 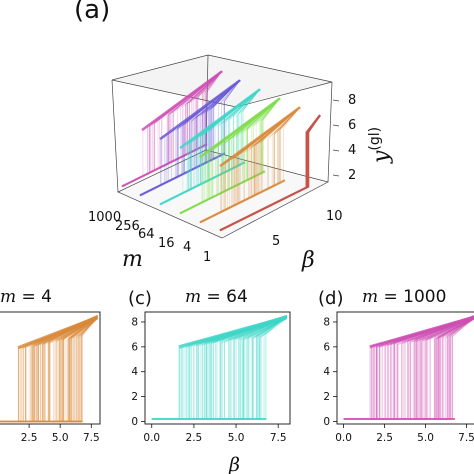 What do you see at coordinates (187, 247) in the screenshot?
I see `m-tick-label-4: 4` at bounding box center [187, 247].